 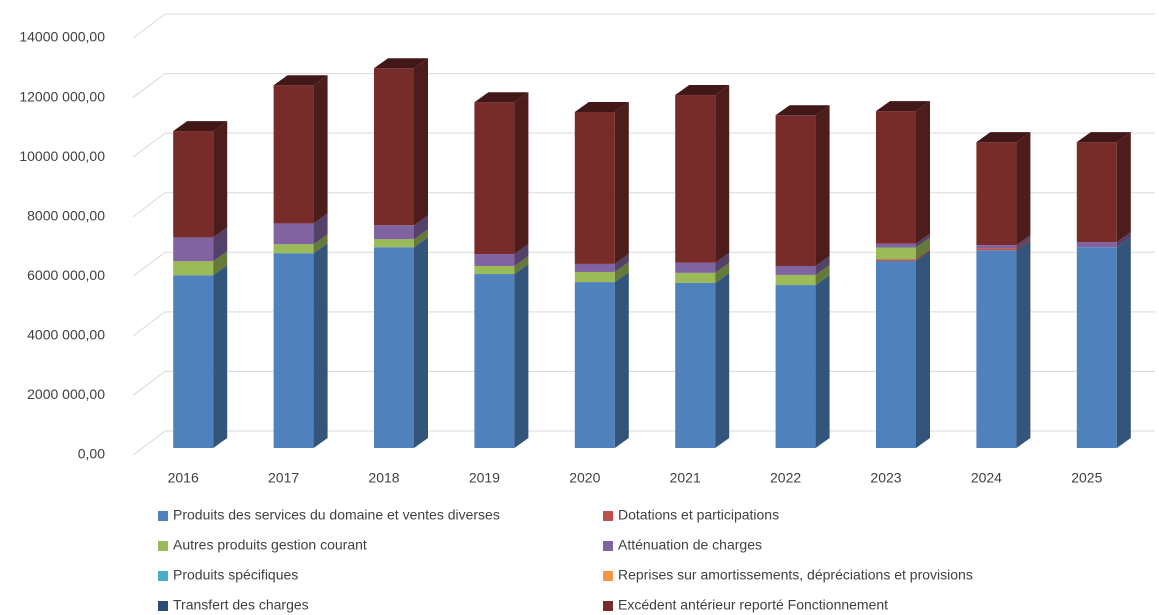 What do you see at coordinates (66, 275) in the screenshot?
I see `y-tick-label: 6000 000,00` at bounding box center [66, 275].